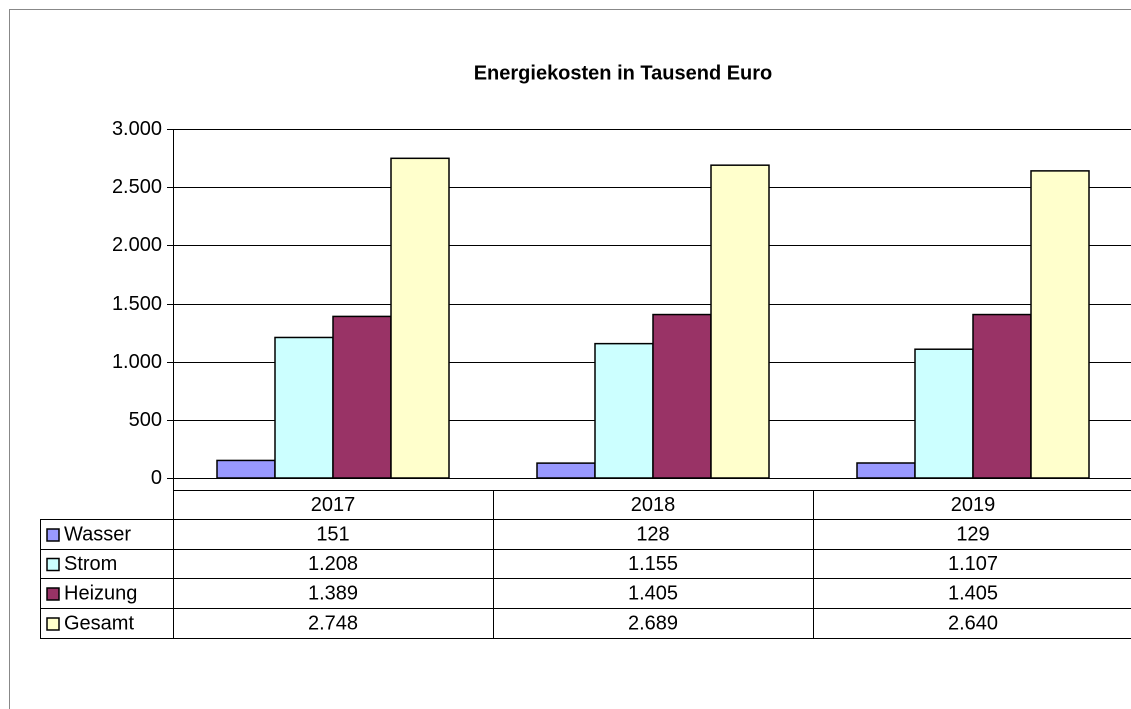  I want to click on table-value: 129, so click(972, 534).